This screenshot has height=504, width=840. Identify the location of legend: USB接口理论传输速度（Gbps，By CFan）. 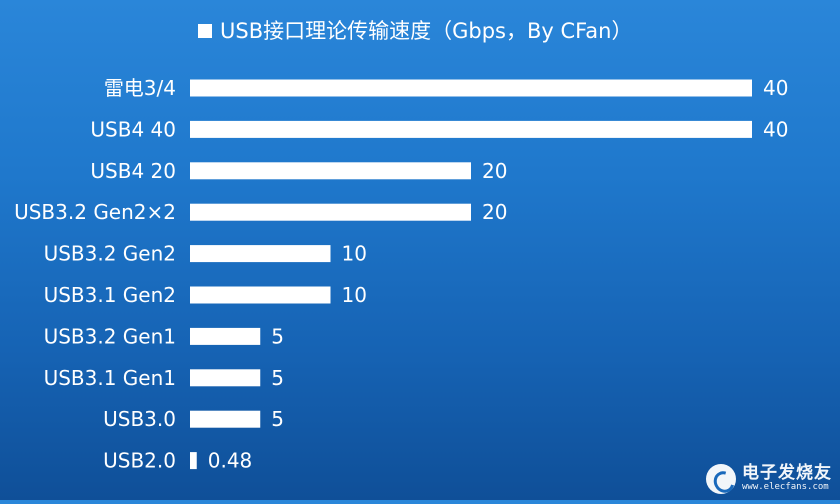
(415, 31).